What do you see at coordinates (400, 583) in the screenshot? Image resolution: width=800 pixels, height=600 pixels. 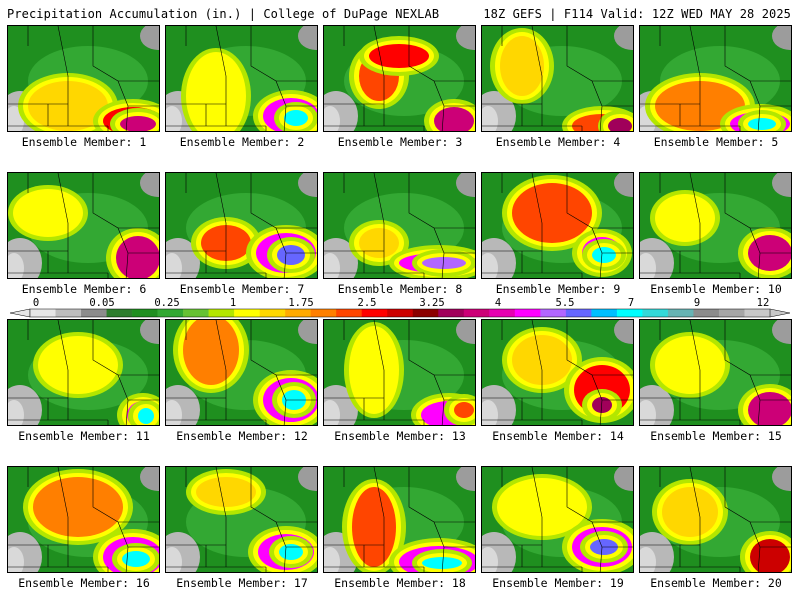 I see `ensemble-member-label: Ensemble Member: 18` at bounding box center [400, 583].